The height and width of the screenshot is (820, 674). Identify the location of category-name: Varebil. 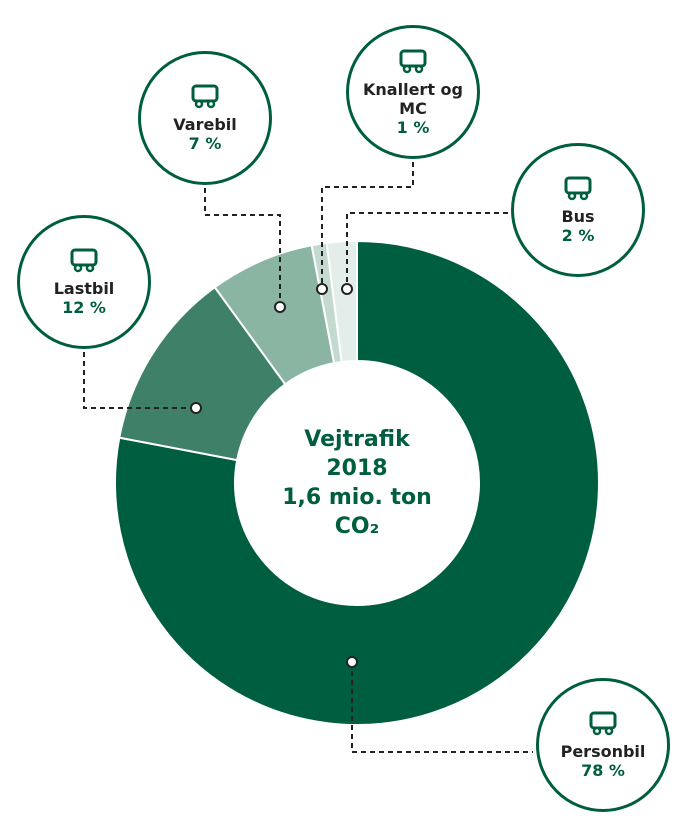
(205, 124).